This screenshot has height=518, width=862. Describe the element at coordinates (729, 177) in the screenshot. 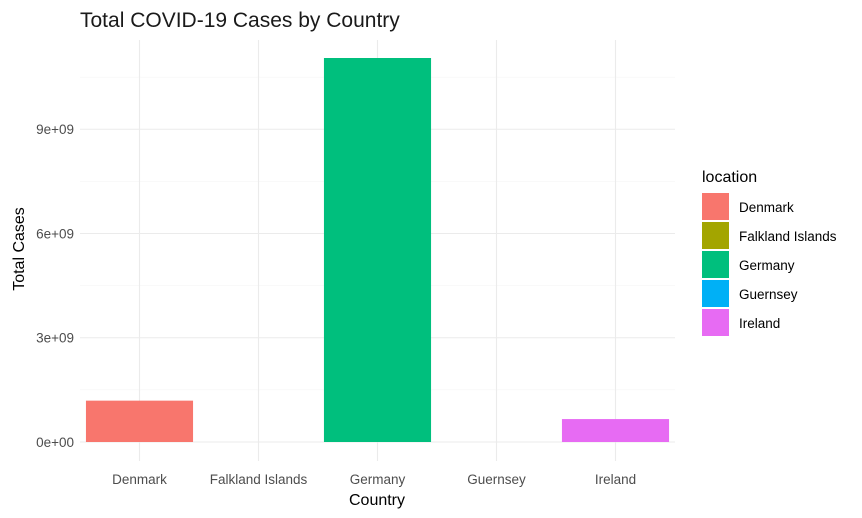

I see `legend-title: location` at that location.